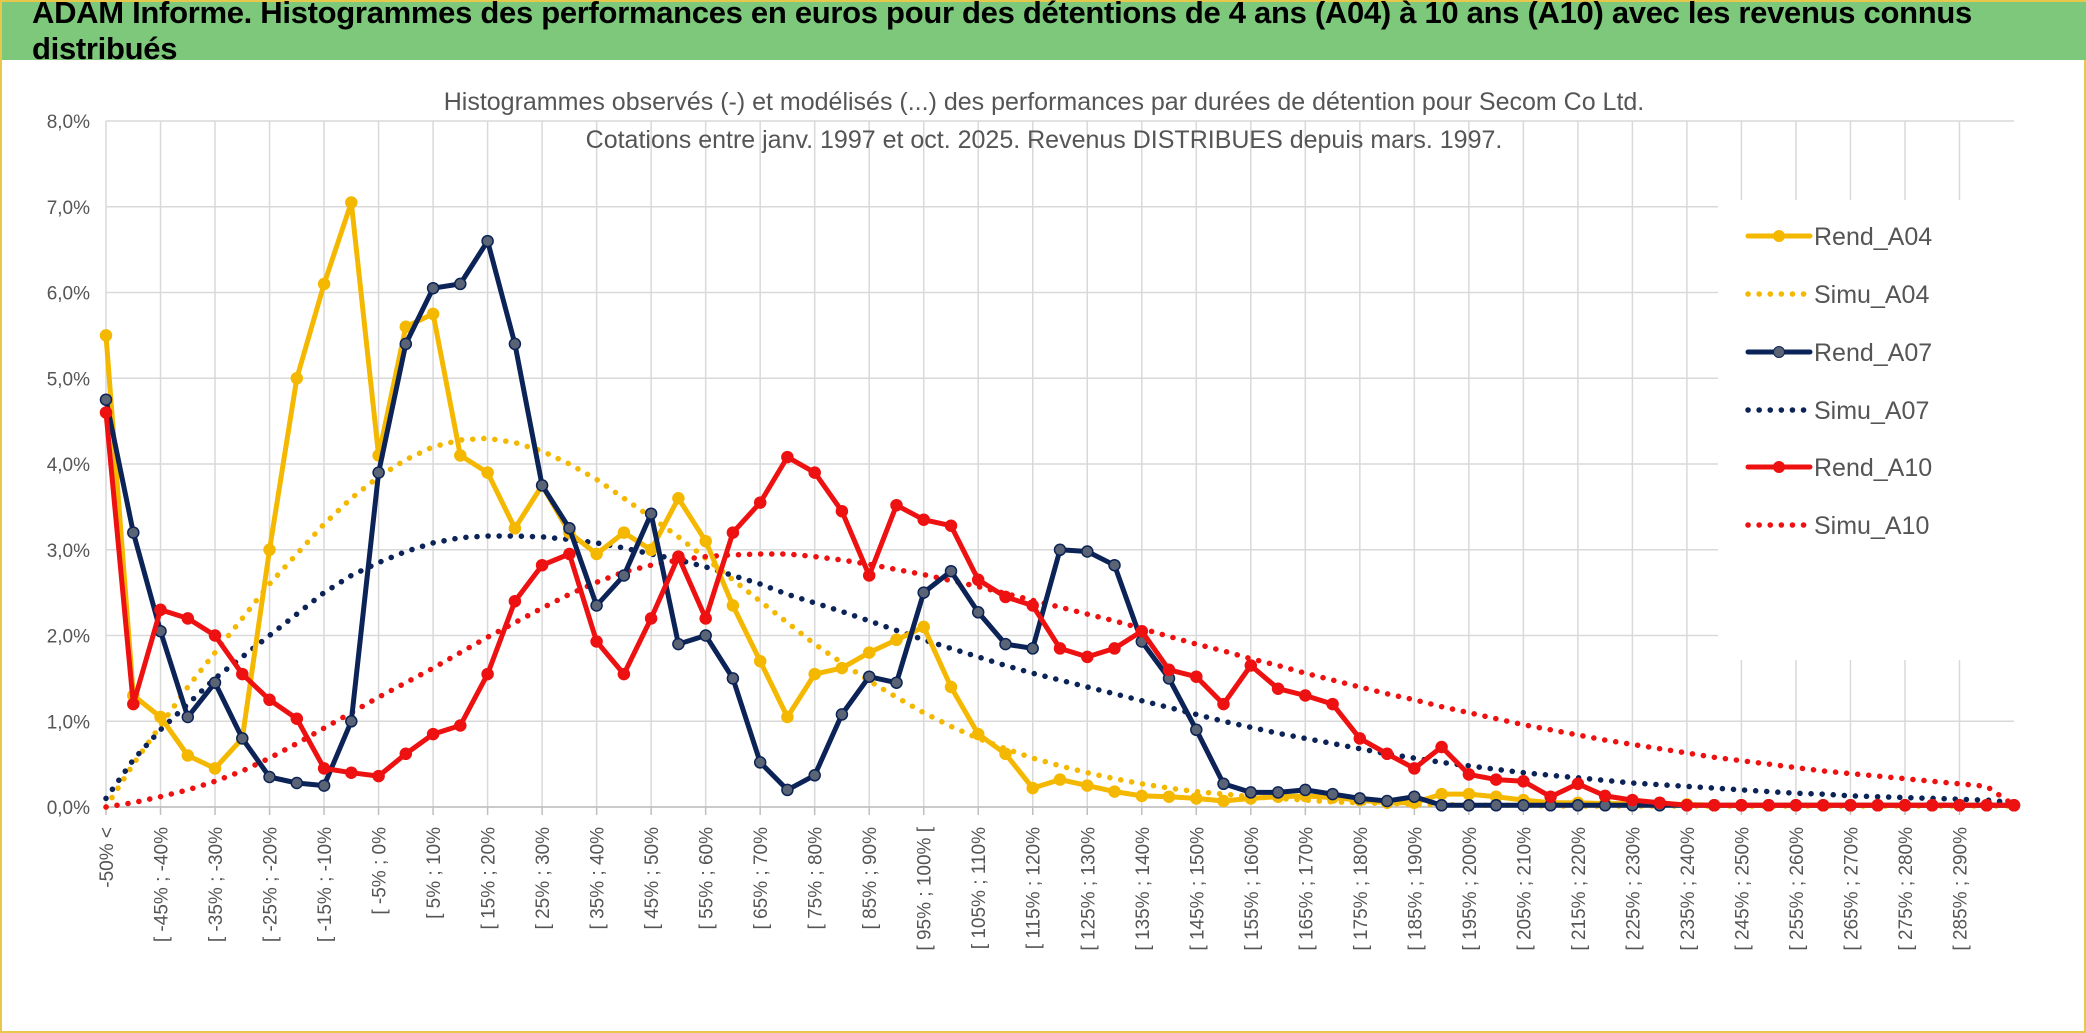 Image resolution: width=2086 pixels, height=1033 pixels. What do you see at coordinates (68, 294) in the screenshot?
I see `y-tick-label: 6,0%` at bounding box center [68, 294].